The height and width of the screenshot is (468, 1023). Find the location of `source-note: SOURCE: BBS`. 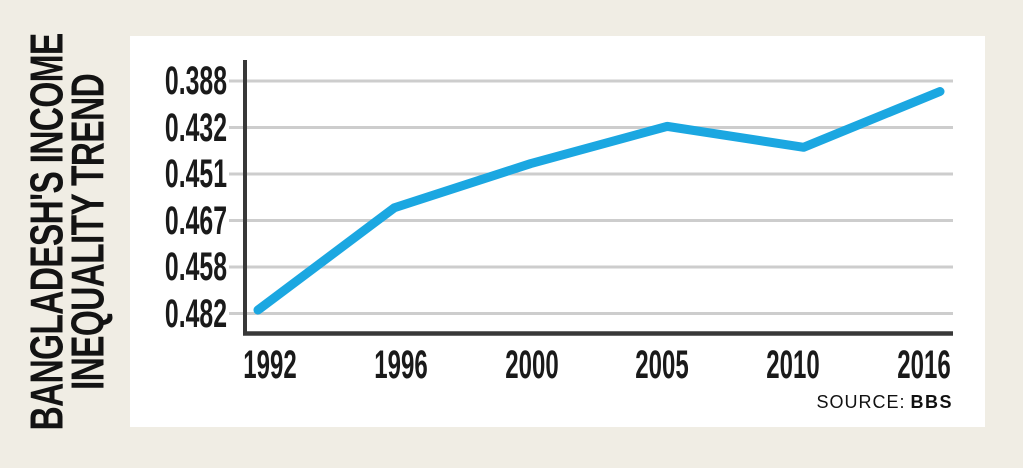

source-note: SOURCE: BBS is located at coordinates (884, 402).